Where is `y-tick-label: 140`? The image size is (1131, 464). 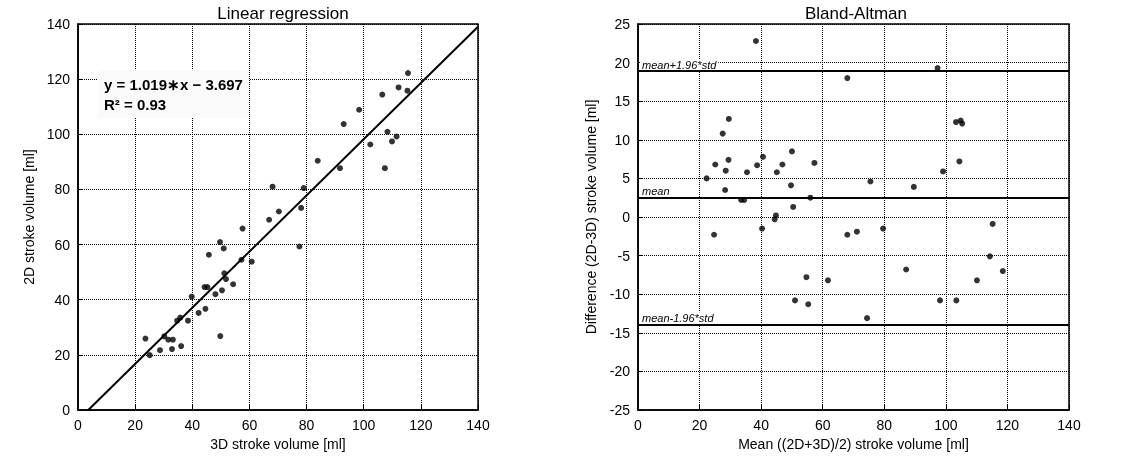
y-tick-label: 140 is located at coordinates (58, 24).